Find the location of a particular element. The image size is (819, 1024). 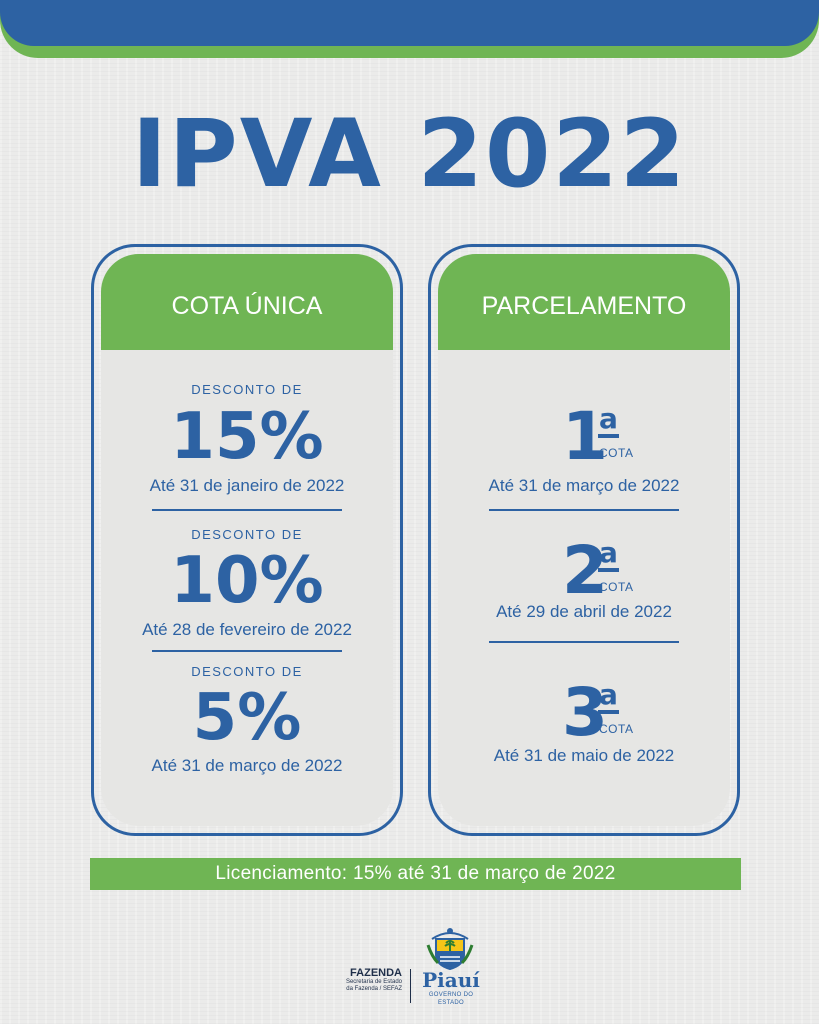

parcelamento-header: PARCELAMENTO is located at coordinates (584, 302).